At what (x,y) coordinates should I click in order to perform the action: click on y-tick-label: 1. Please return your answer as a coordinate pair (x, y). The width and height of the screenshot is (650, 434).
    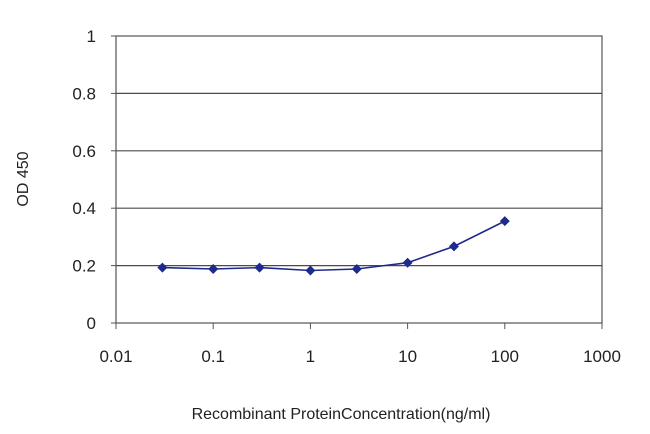
    Looking at the image, I should click on (91, 36).